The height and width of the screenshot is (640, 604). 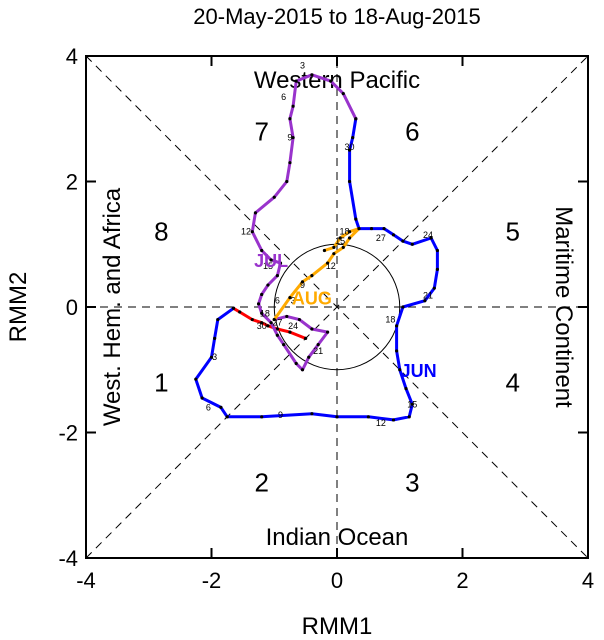 What do you see at coordinates (337, 80) in the screenshot?
I see `region-label-top: Western Pacific` at bounding box center [337, 80].